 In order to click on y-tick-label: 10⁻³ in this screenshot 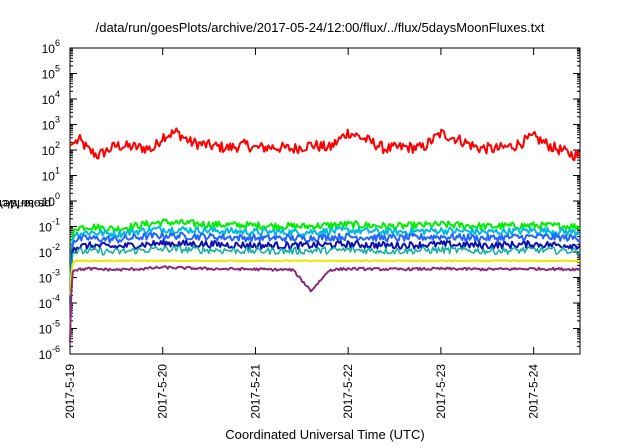, I will do `click(49, 277)`.